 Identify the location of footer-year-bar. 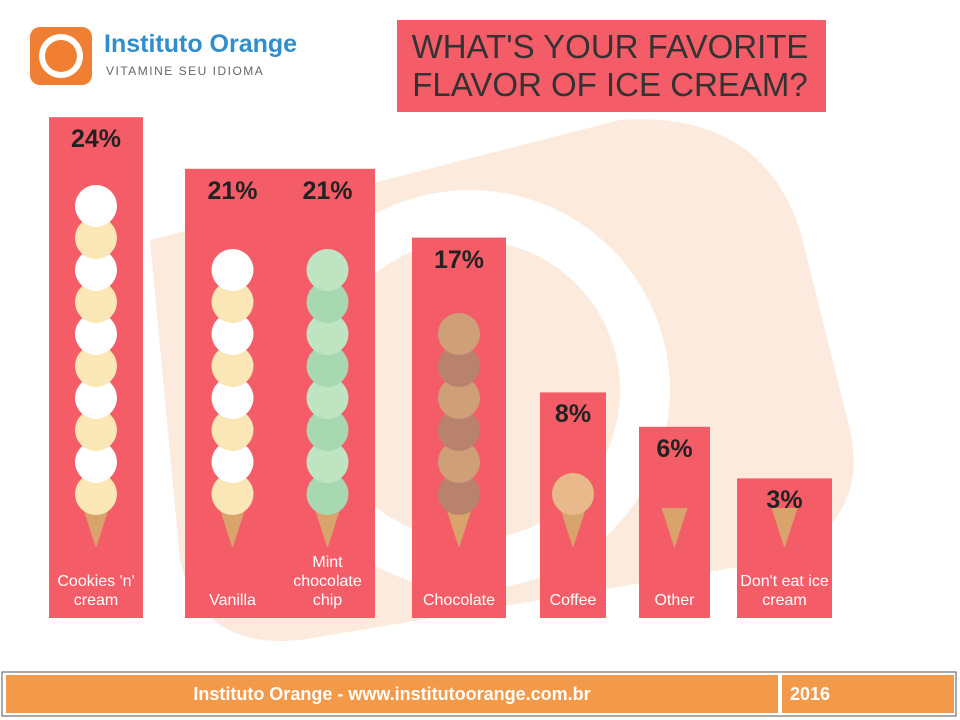
(868, 694).